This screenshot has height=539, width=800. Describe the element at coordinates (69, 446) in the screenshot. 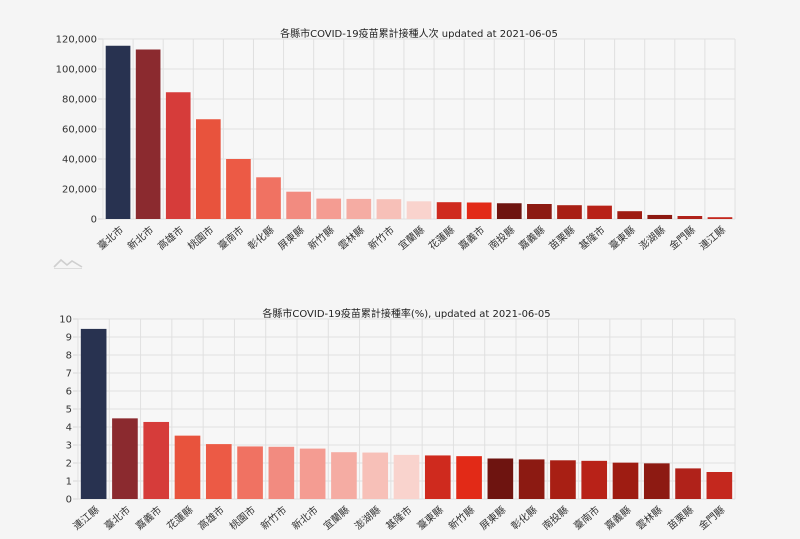

I see `y-tick-label: 3` at that location.